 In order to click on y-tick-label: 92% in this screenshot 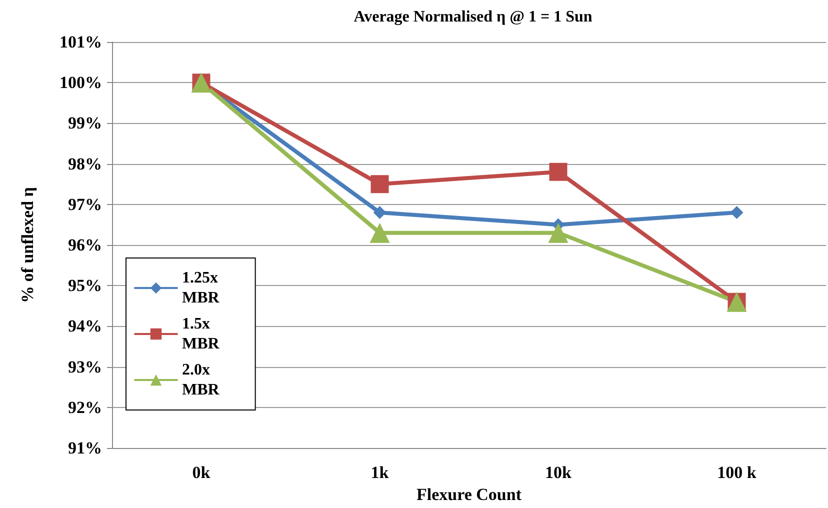, I will do `click(85, 407)`.